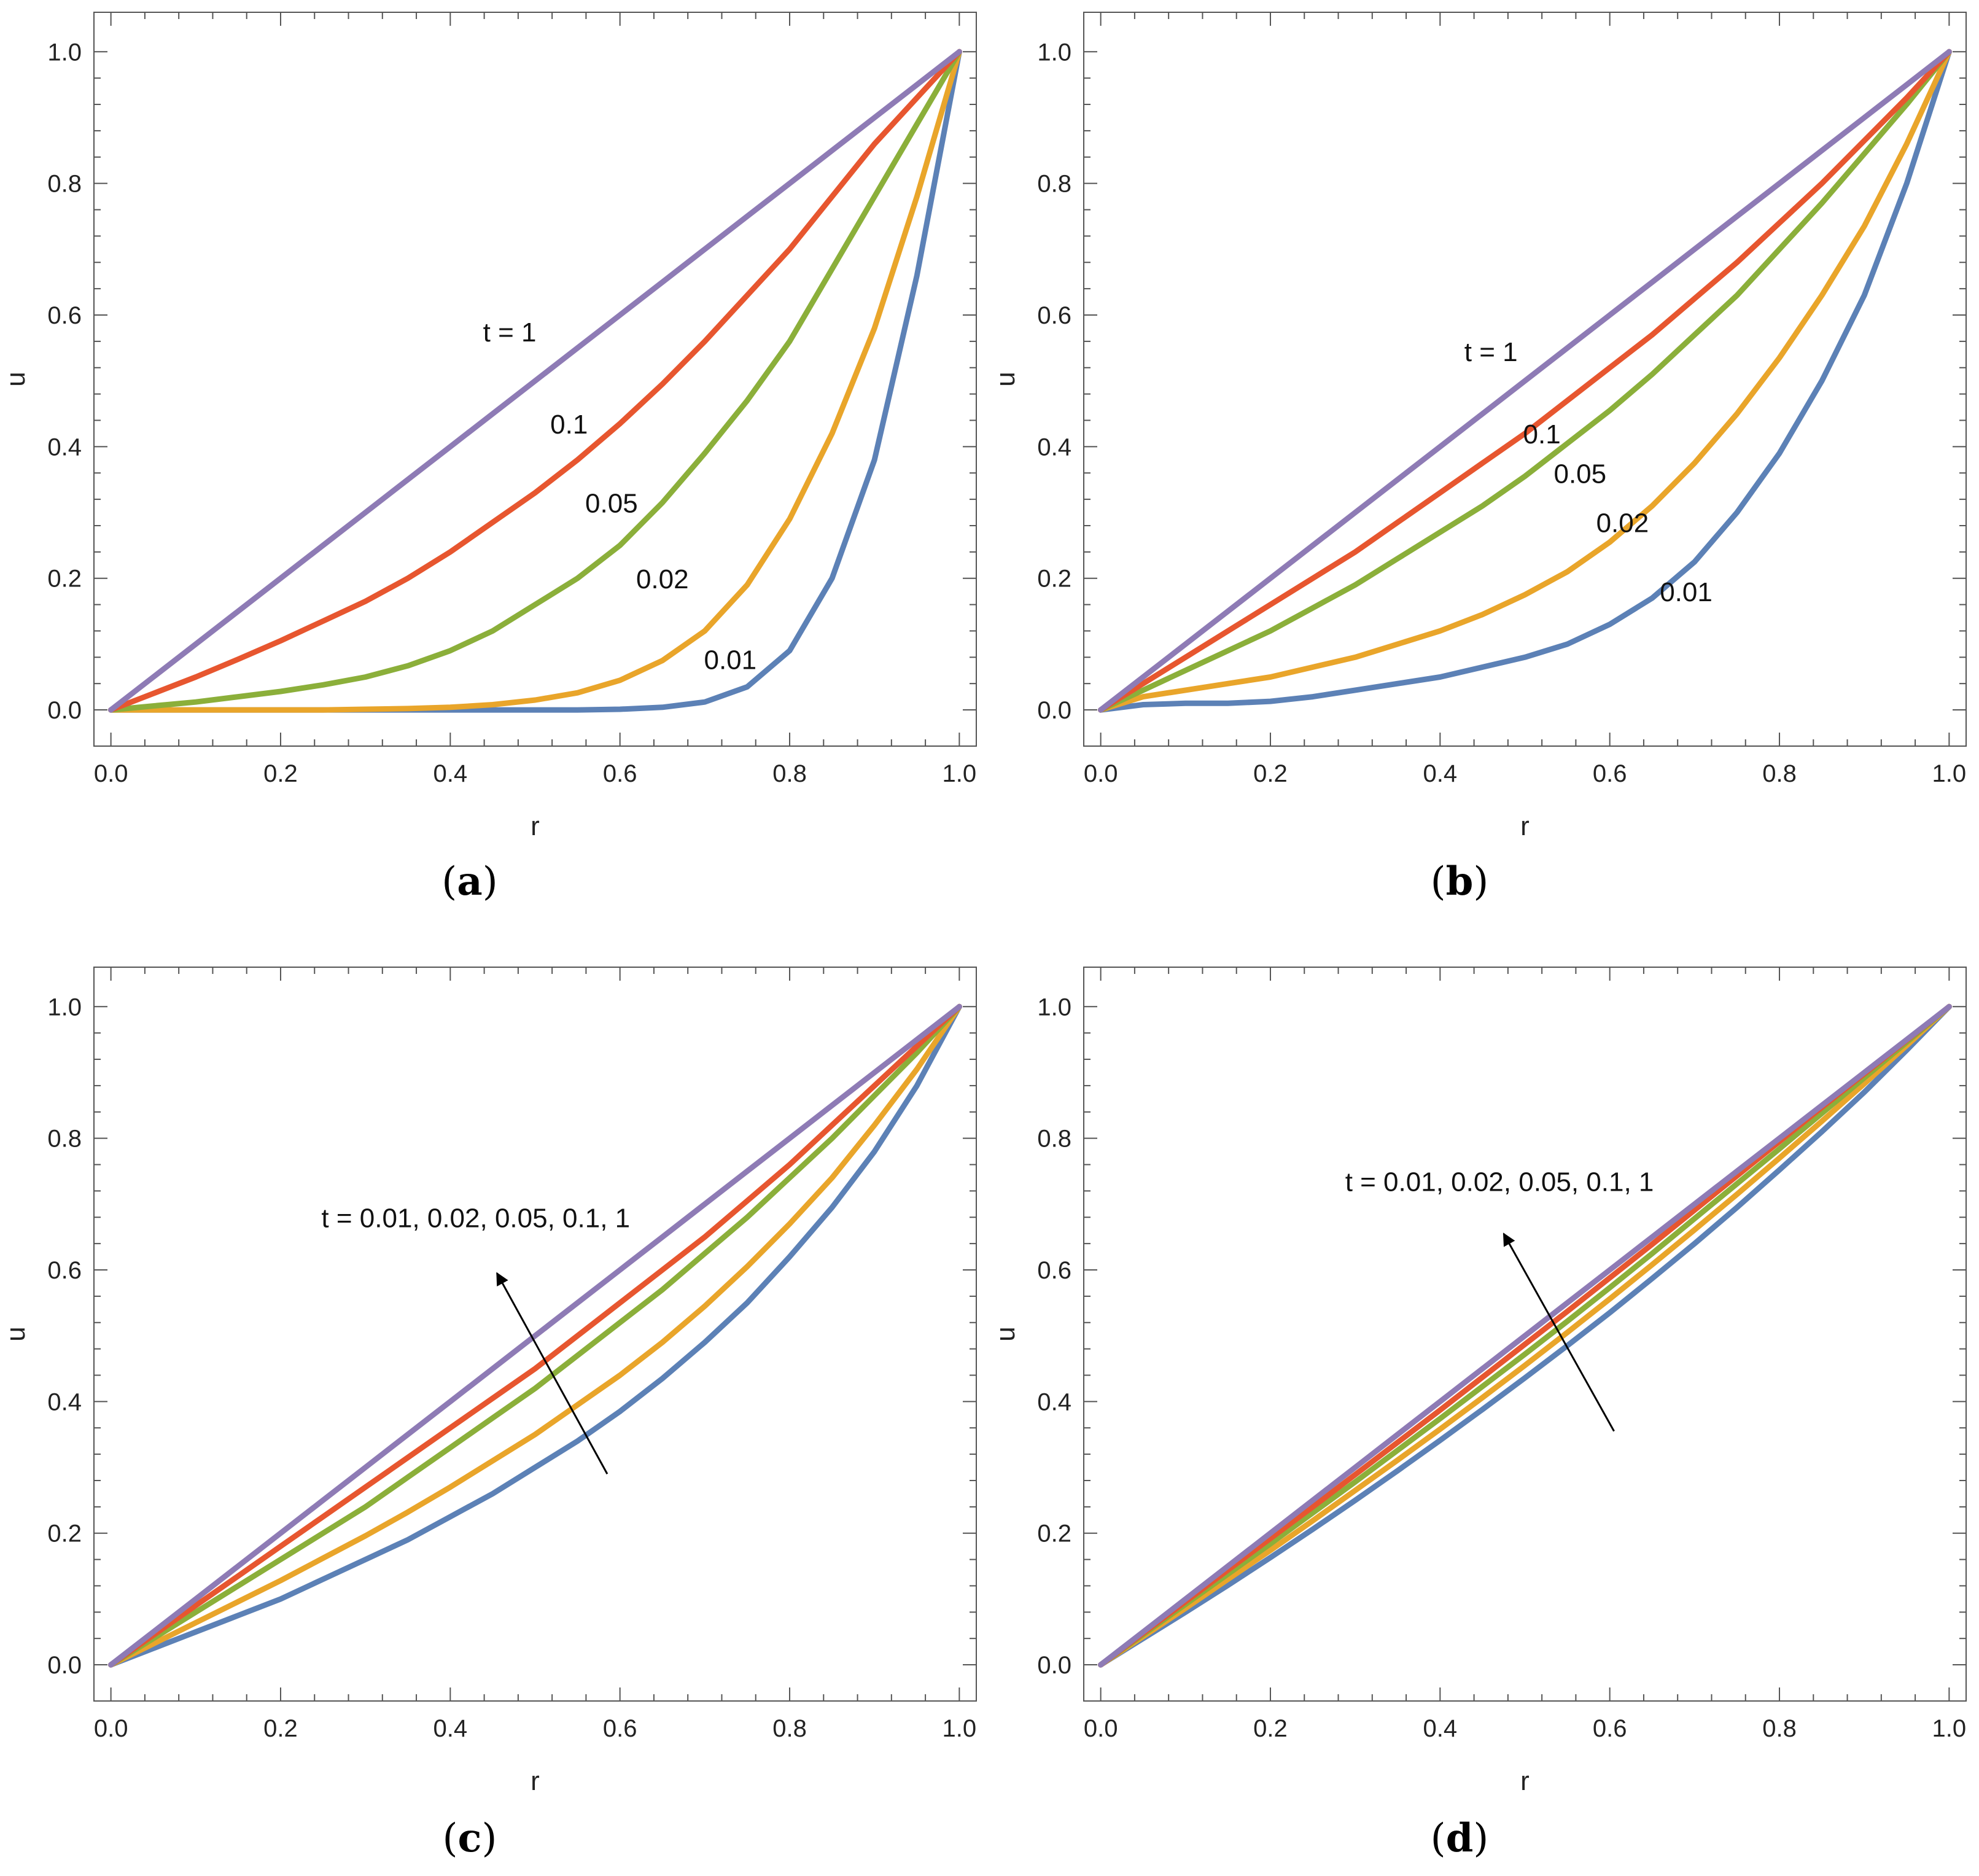  What do you see at coordinates (1054, 1401) in the screenshot?
I see `panel-d-y-tick-label: 0.4` at bounding box center [1054, 1401].